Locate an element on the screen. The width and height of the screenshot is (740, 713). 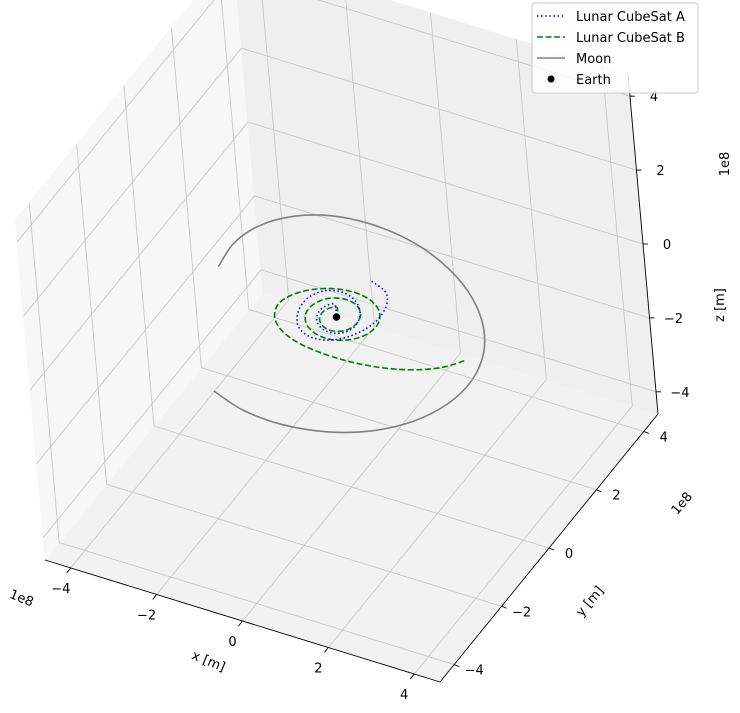
legend-label-moon: Moon is located at coordinates (593, 59).